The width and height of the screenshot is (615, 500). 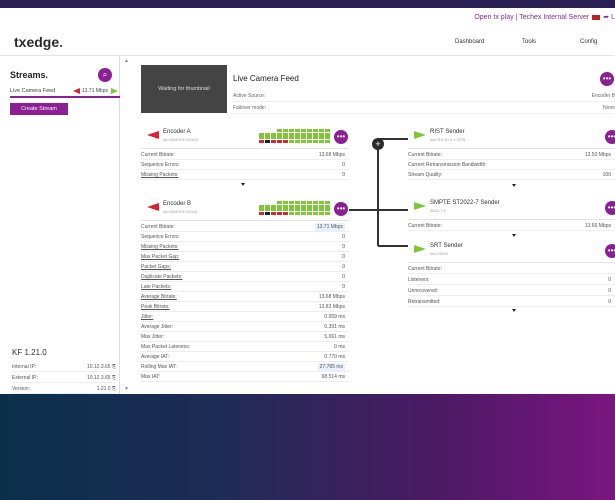 I want to click on row-label: Duplicate Packets:, so click(x=162, y=277).